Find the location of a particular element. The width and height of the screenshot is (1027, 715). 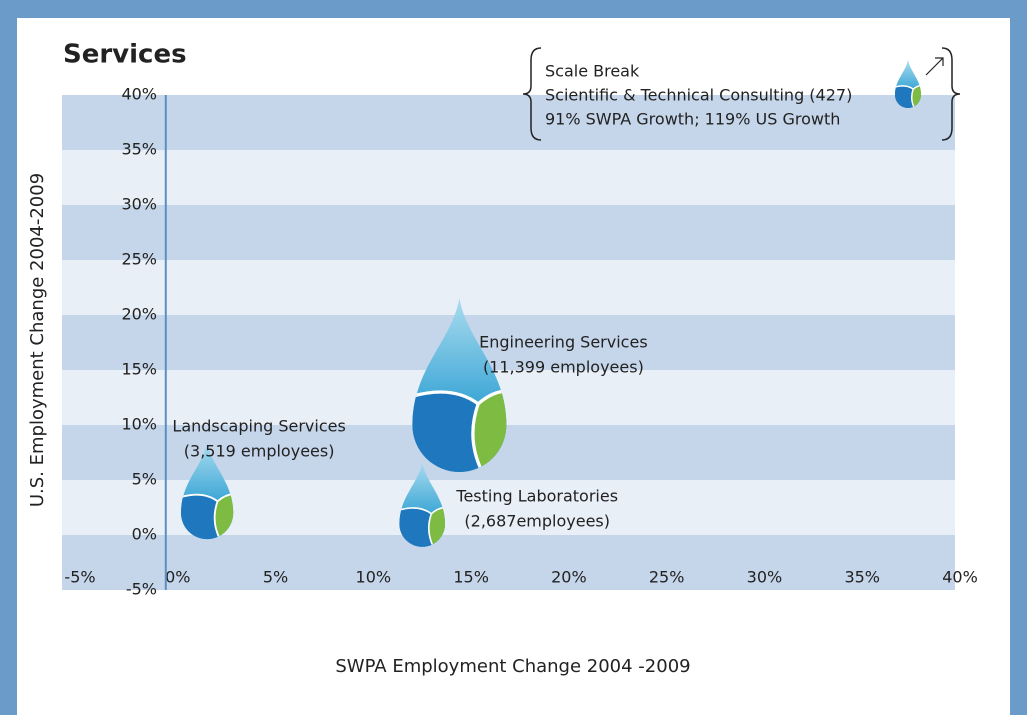

y-tick-label: 15% is located at coordinates (139, 369).